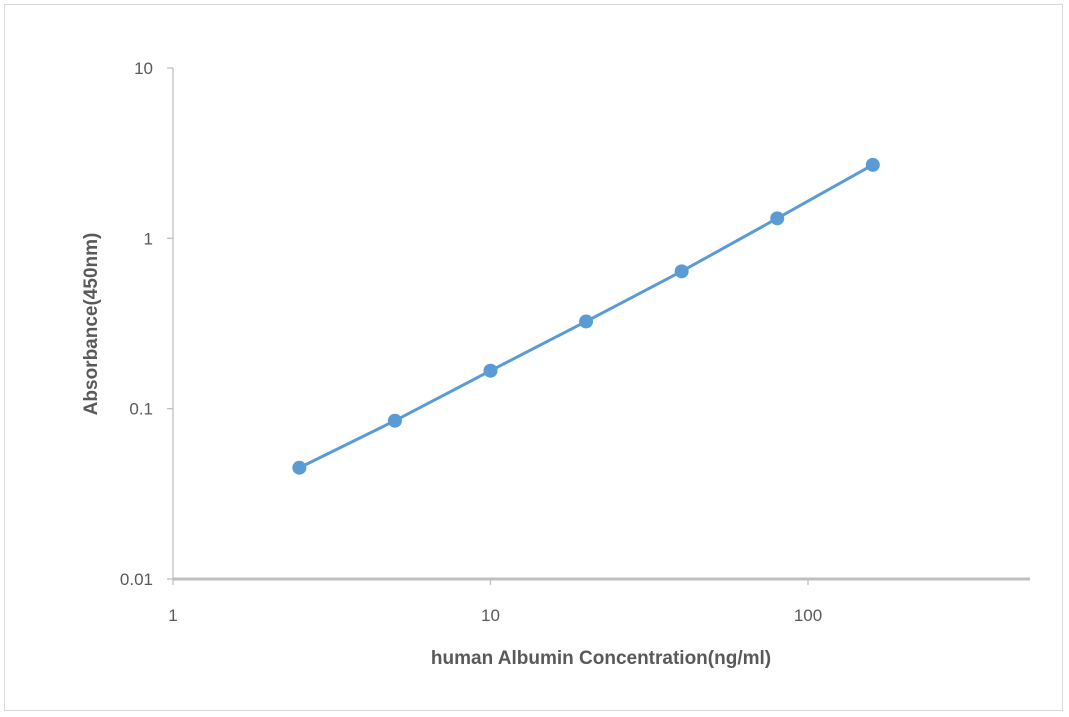 The width and height of the screenshot is (1069, 717). I want to click on x-tick-label: 1, so click(172, 615).